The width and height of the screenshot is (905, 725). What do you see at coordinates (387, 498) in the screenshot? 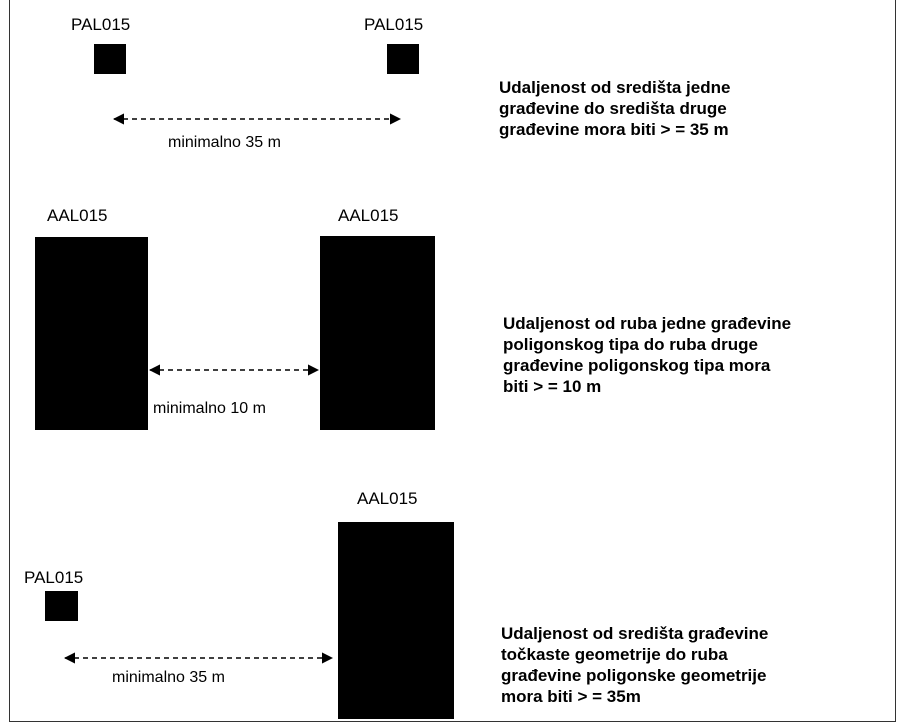
I see `s3-right-label: AAL015` at bounding box center [387, 498].